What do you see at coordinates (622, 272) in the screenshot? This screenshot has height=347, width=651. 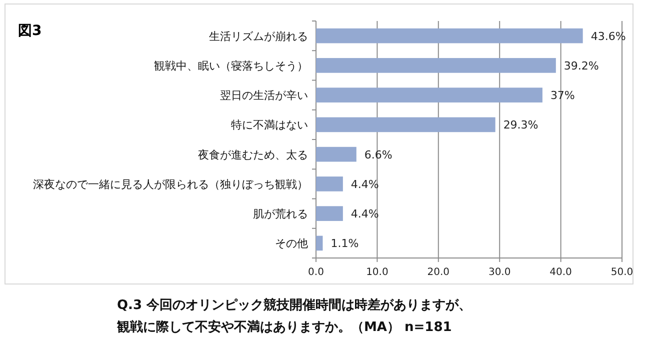 I see `x-tick-label: 50.0` at bounding box center [622, 272].